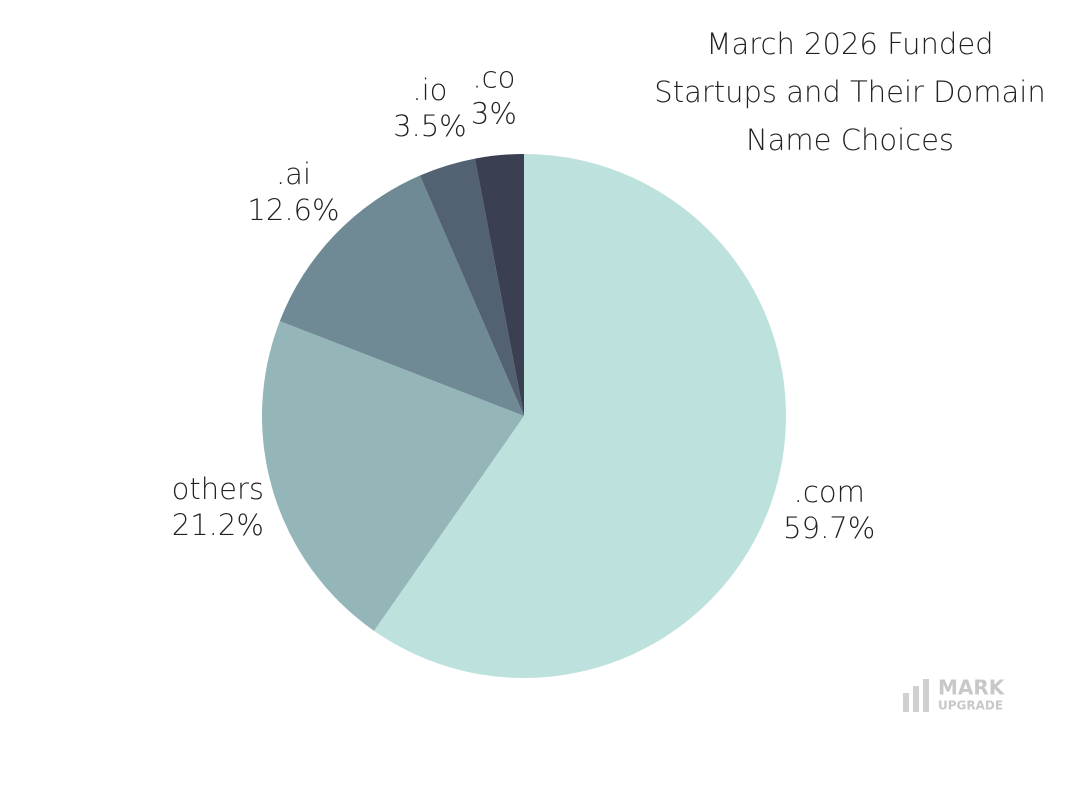 The width and height of the screenshot is (1080, 800). What do you see at coordinates (849, 92) in the screenshot?
I see `chart-title: Startups and Their Domain` at bounding box center [849, 92].